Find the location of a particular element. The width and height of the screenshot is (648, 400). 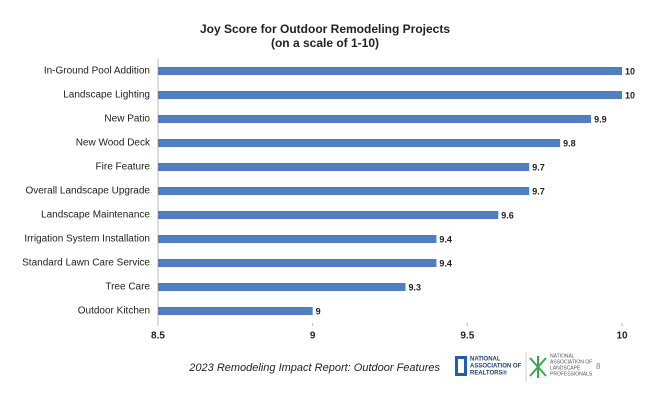

y-tick-label: New Patio is located at coordinates (127, 119).